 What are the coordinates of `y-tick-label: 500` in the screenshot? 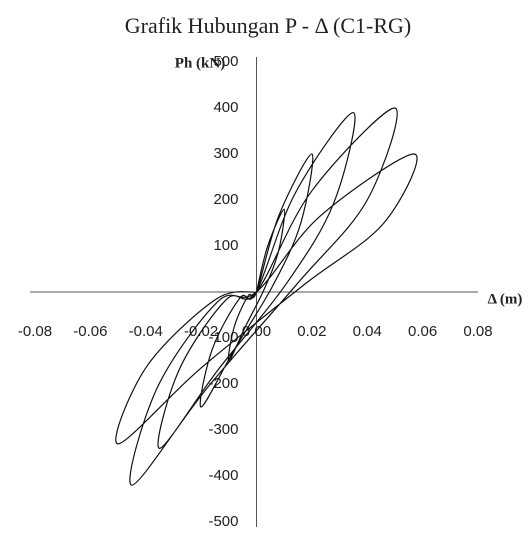 It's located at (225, 61).